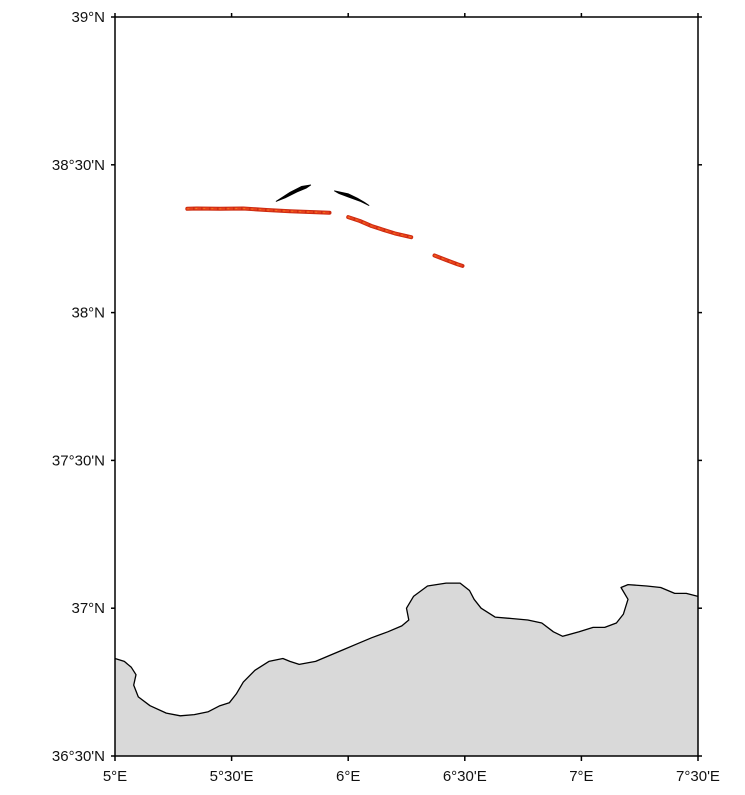  Describe the element at coordinates (380, 227) in the screenshot. I see `track-segment-2-detail` at that location.